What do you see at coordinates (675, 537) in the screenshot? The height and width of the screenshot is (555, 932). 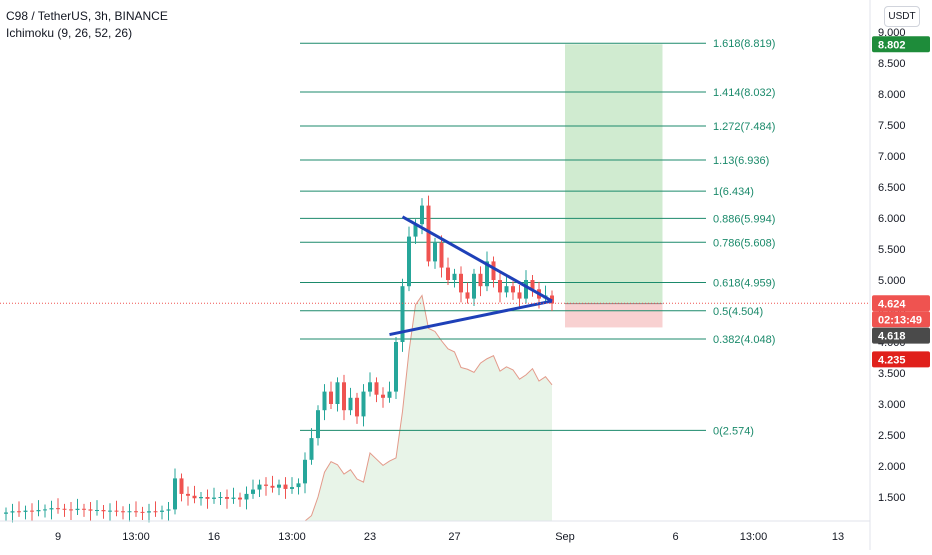 I see `time-tick-label: 6` at bounding box center [675, 537].